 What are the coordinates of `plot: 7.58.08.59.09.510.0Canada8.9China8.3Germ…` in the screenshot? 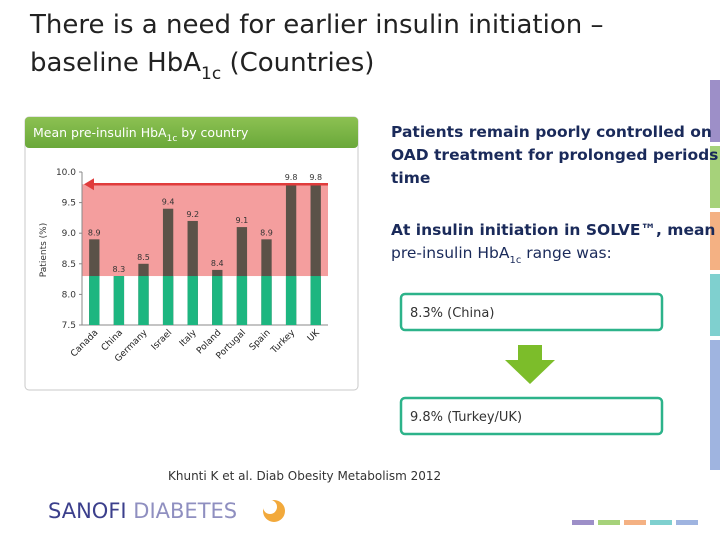 It's located at (192, 266).